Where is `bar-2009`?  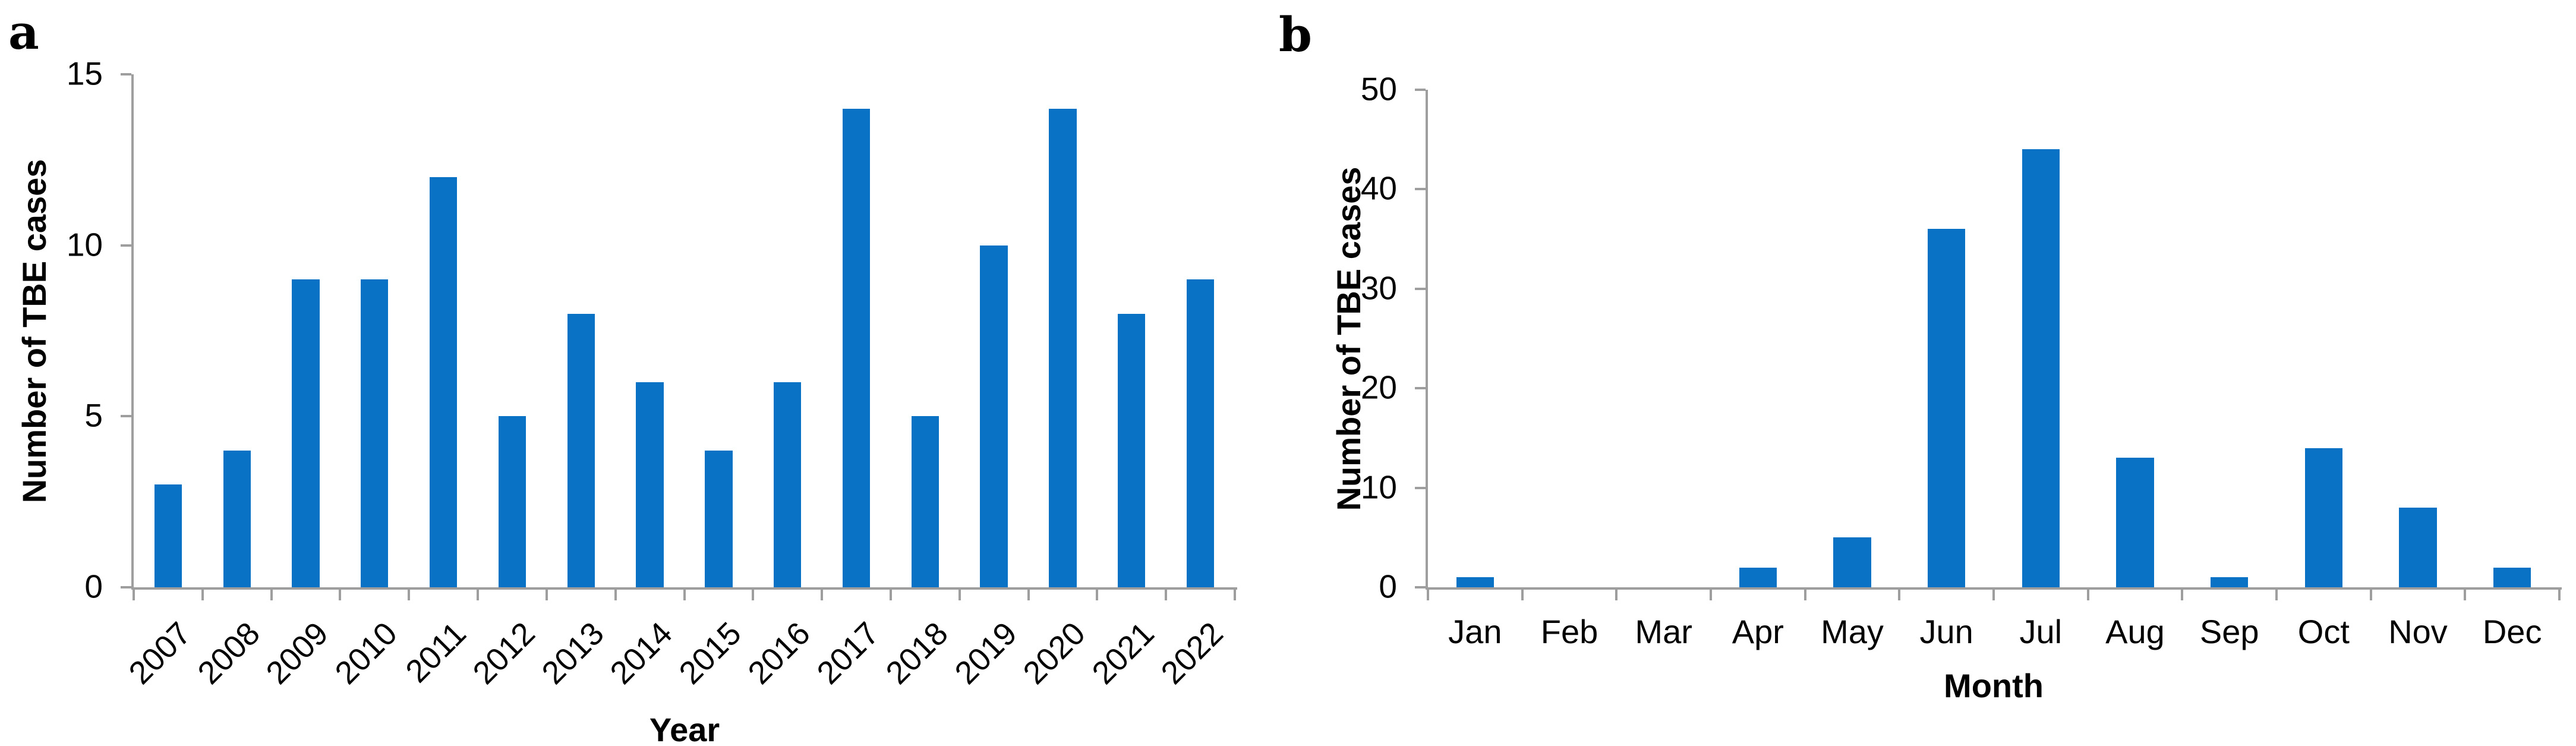 bar-2009 is located at coordinates (306, 433).